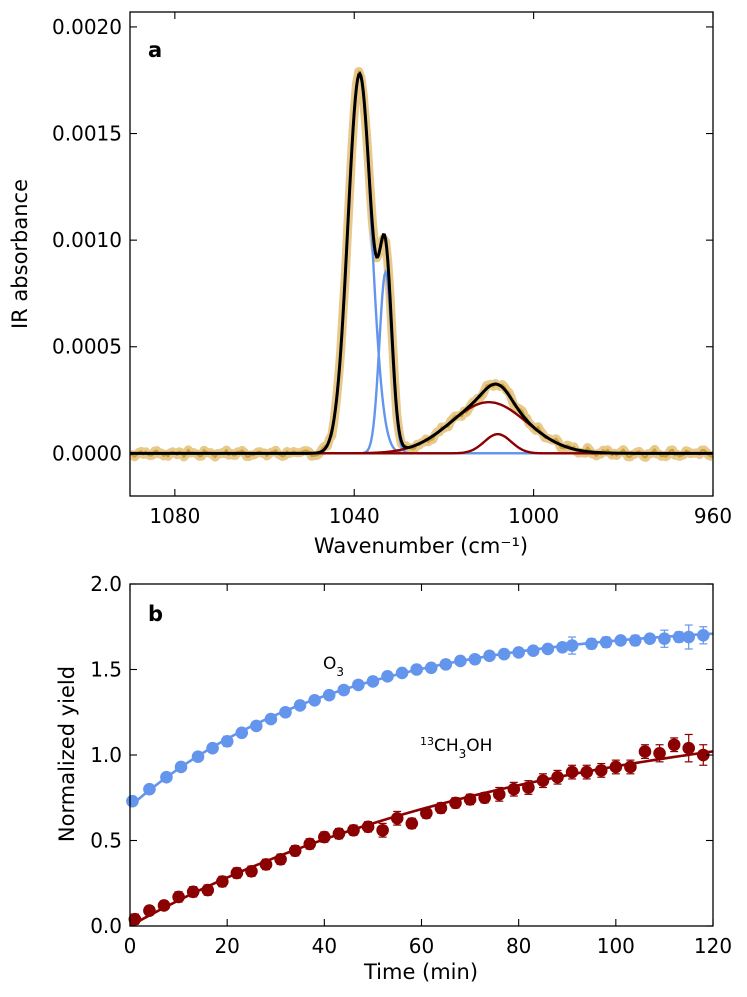  What do you see at coordinates (87, 347) in the screenshot?
I see `panel-a-ytick-label: 0.0005` at bounding box center [87, 347].